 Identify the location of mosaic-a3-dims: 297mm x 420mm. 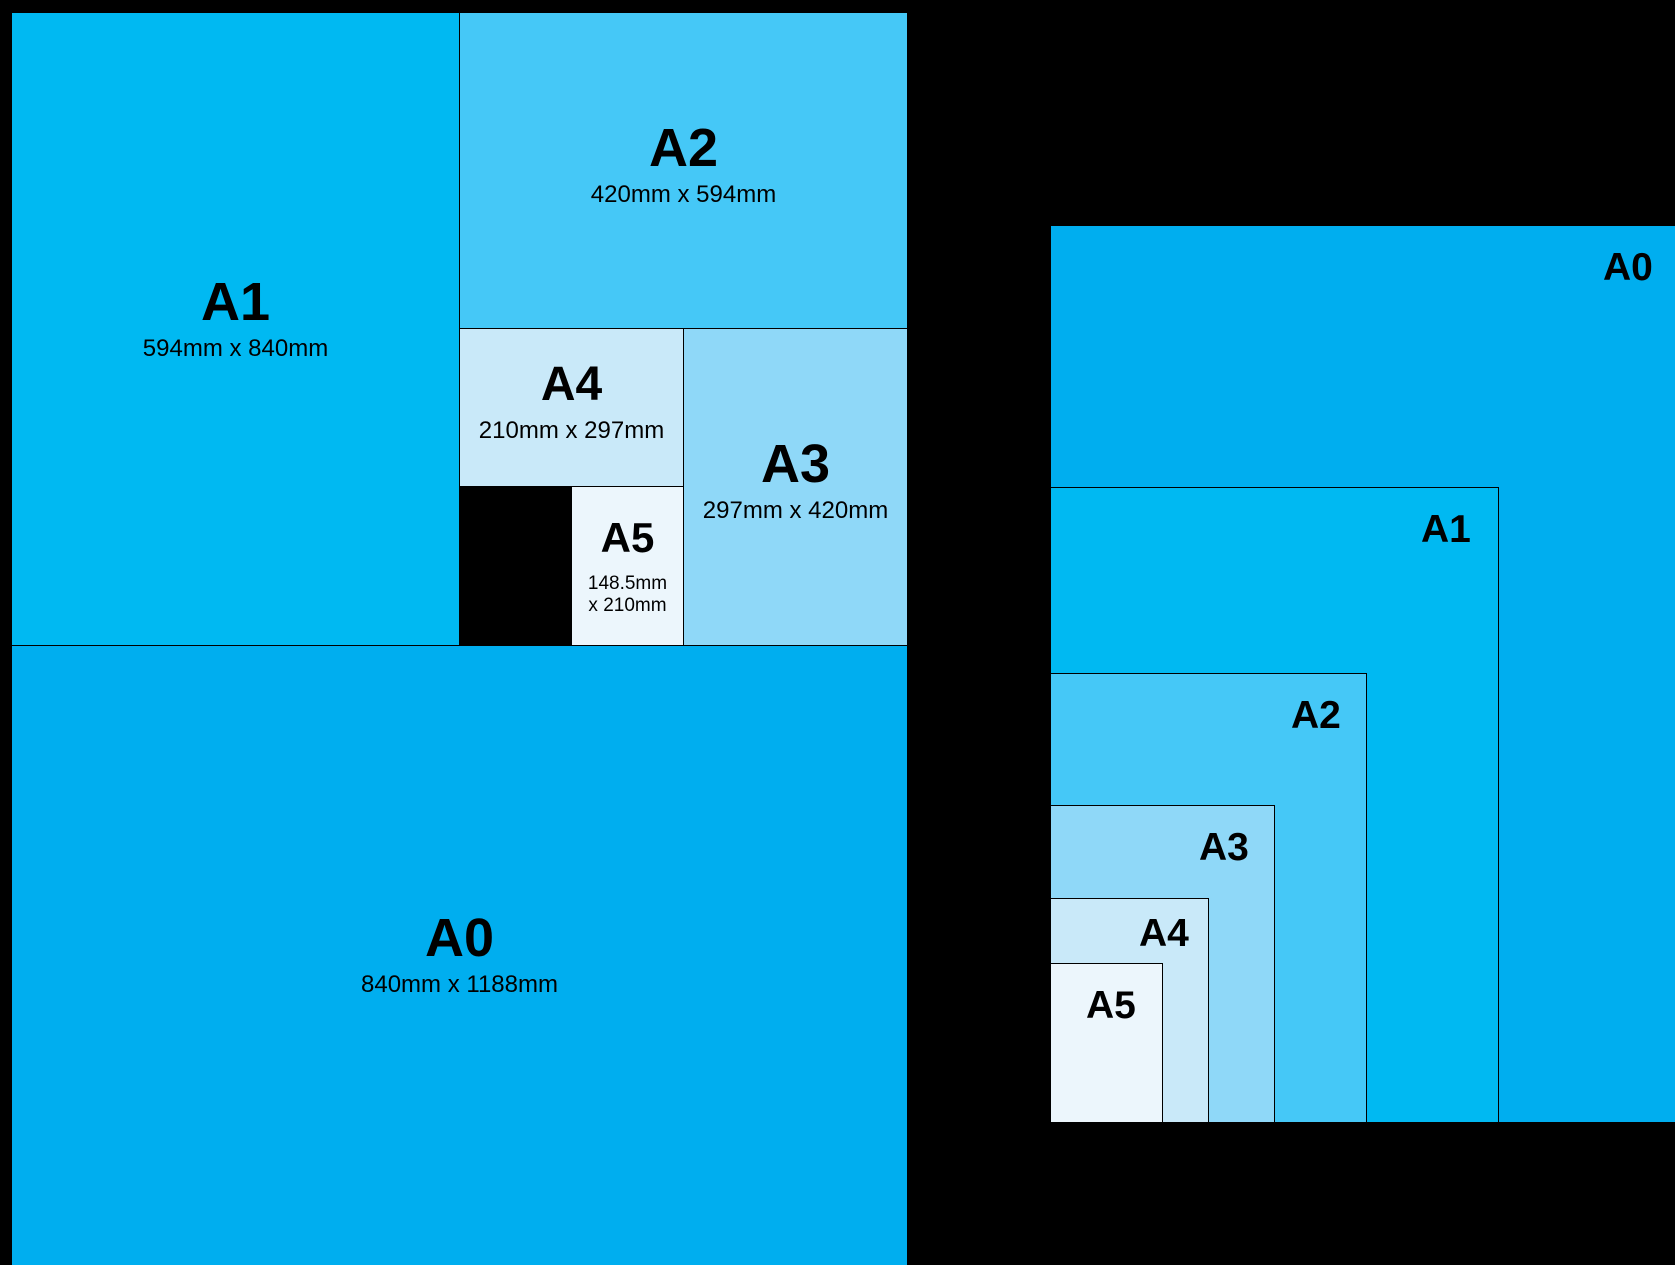
(795, 510).